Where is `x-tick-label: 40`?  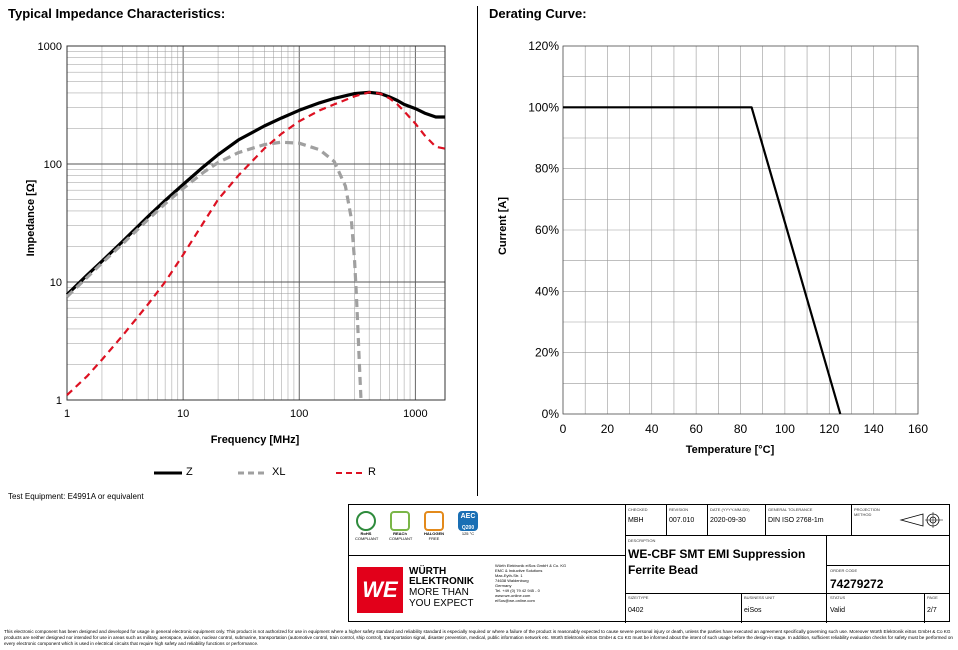 x-tick-label: 40 is located at coordinates (652, 429).